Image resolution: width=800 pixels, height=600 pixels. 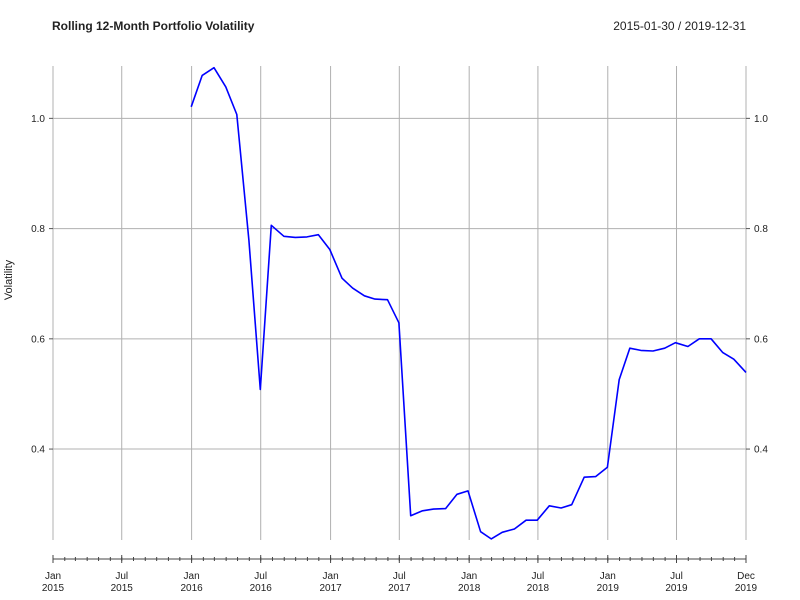 I want to click on x-tick-label-month: Dec, so click(x=746, y=576).